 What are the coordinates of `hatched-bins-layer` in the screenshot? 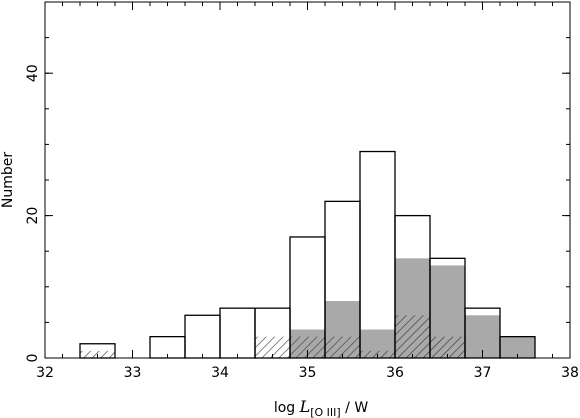 It's located at (272, 336).